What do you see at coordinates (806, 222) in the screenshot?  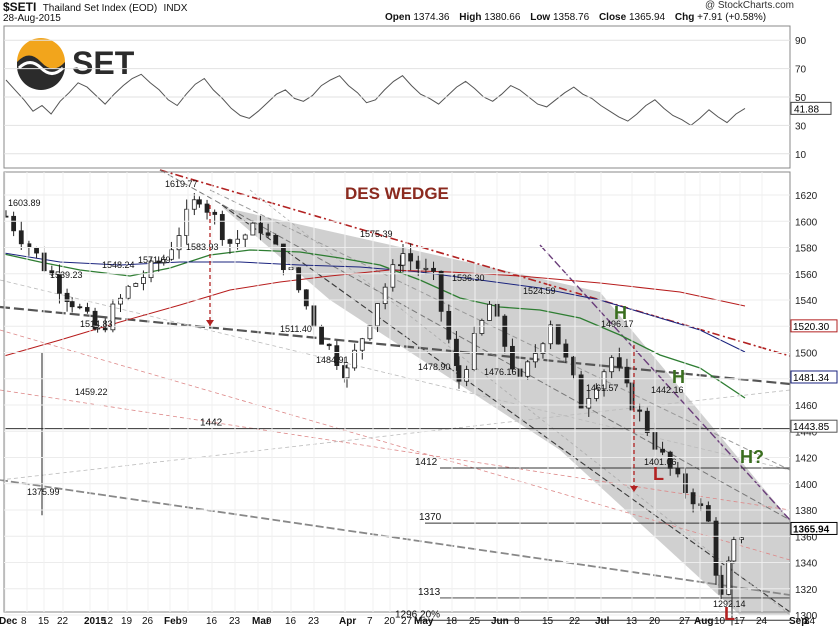 I see `price-tick-label: 1600` at bounding box center [806, 222].